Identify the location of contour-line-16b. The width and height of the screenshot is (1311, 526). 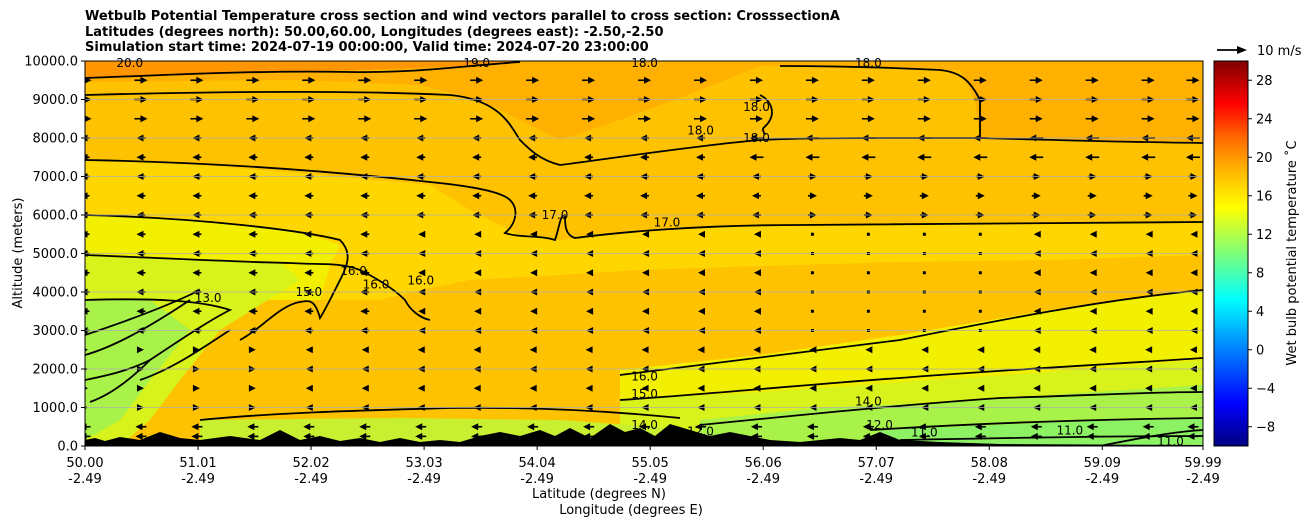
(258, 287).